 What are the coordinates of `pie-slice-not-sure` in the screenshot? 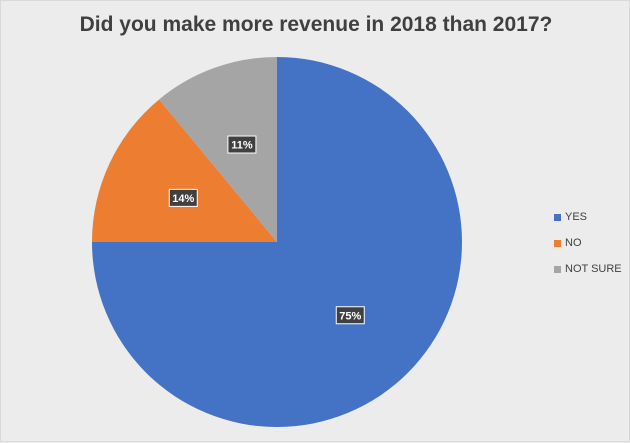 It's located at (218, 149).